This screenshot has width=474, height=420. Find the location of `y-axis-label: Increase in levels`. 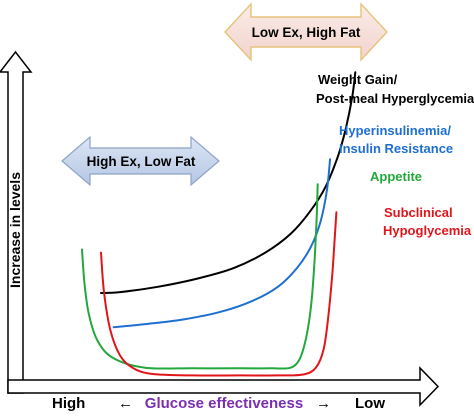

y-axis-label: Increase in levels is located at coordinates (15, 230).